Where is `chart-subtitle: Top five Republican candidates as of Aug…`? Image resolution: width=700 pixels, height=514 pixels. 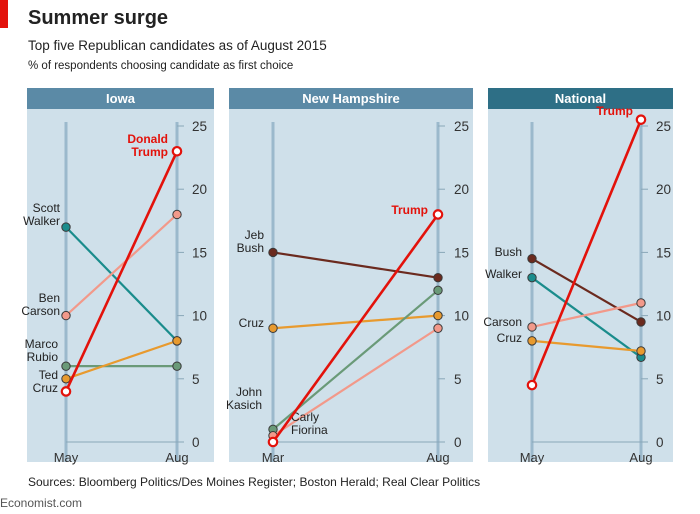
chart-subtitle: Top five Republican candidates as of Aug… is located at coordinates (177, 45).